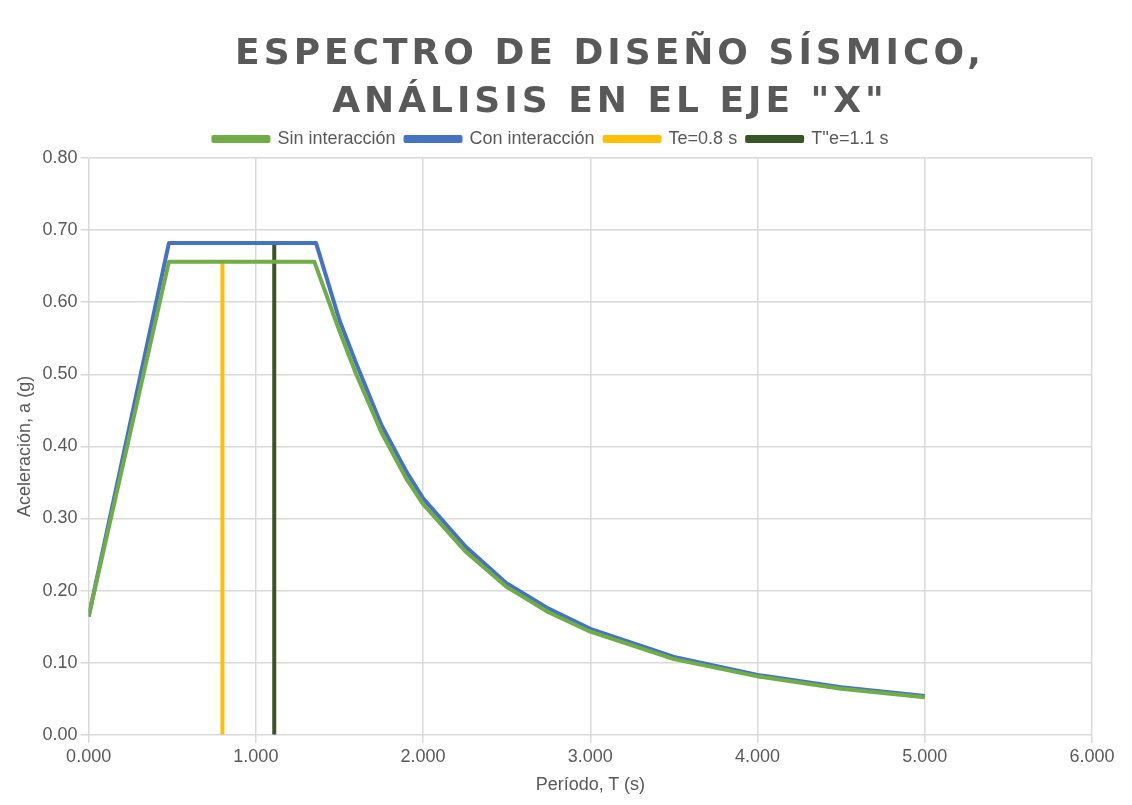 The height and width of the screenshot is (805, 1132). What do you see at coordinates (60, 445) in the screenshot?
I see `y-tick-label: 0.40` at bounding box center [60, 445].